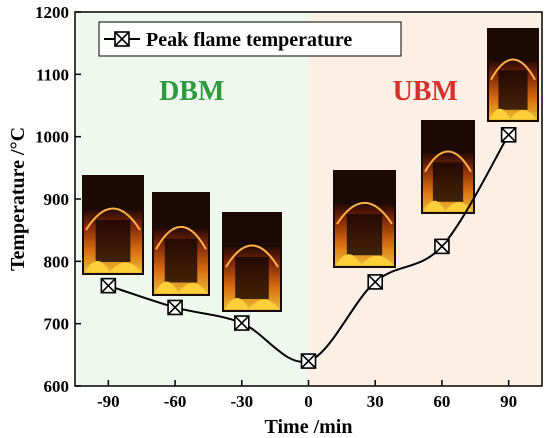 This screenshot has height=438, width=550. Describe the element at coordinates (508, 401) in the screenshot. I see `x-tick-label: 90` at that location.